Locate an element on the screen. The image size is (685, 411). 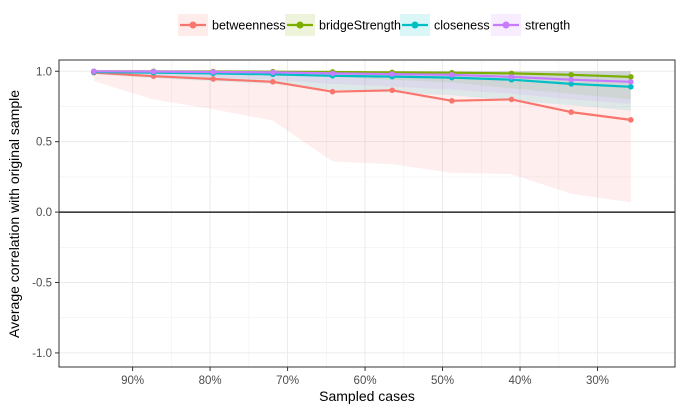
legend-item-bridgestrength: bridgeStrength is located at coordinates (343, 25).